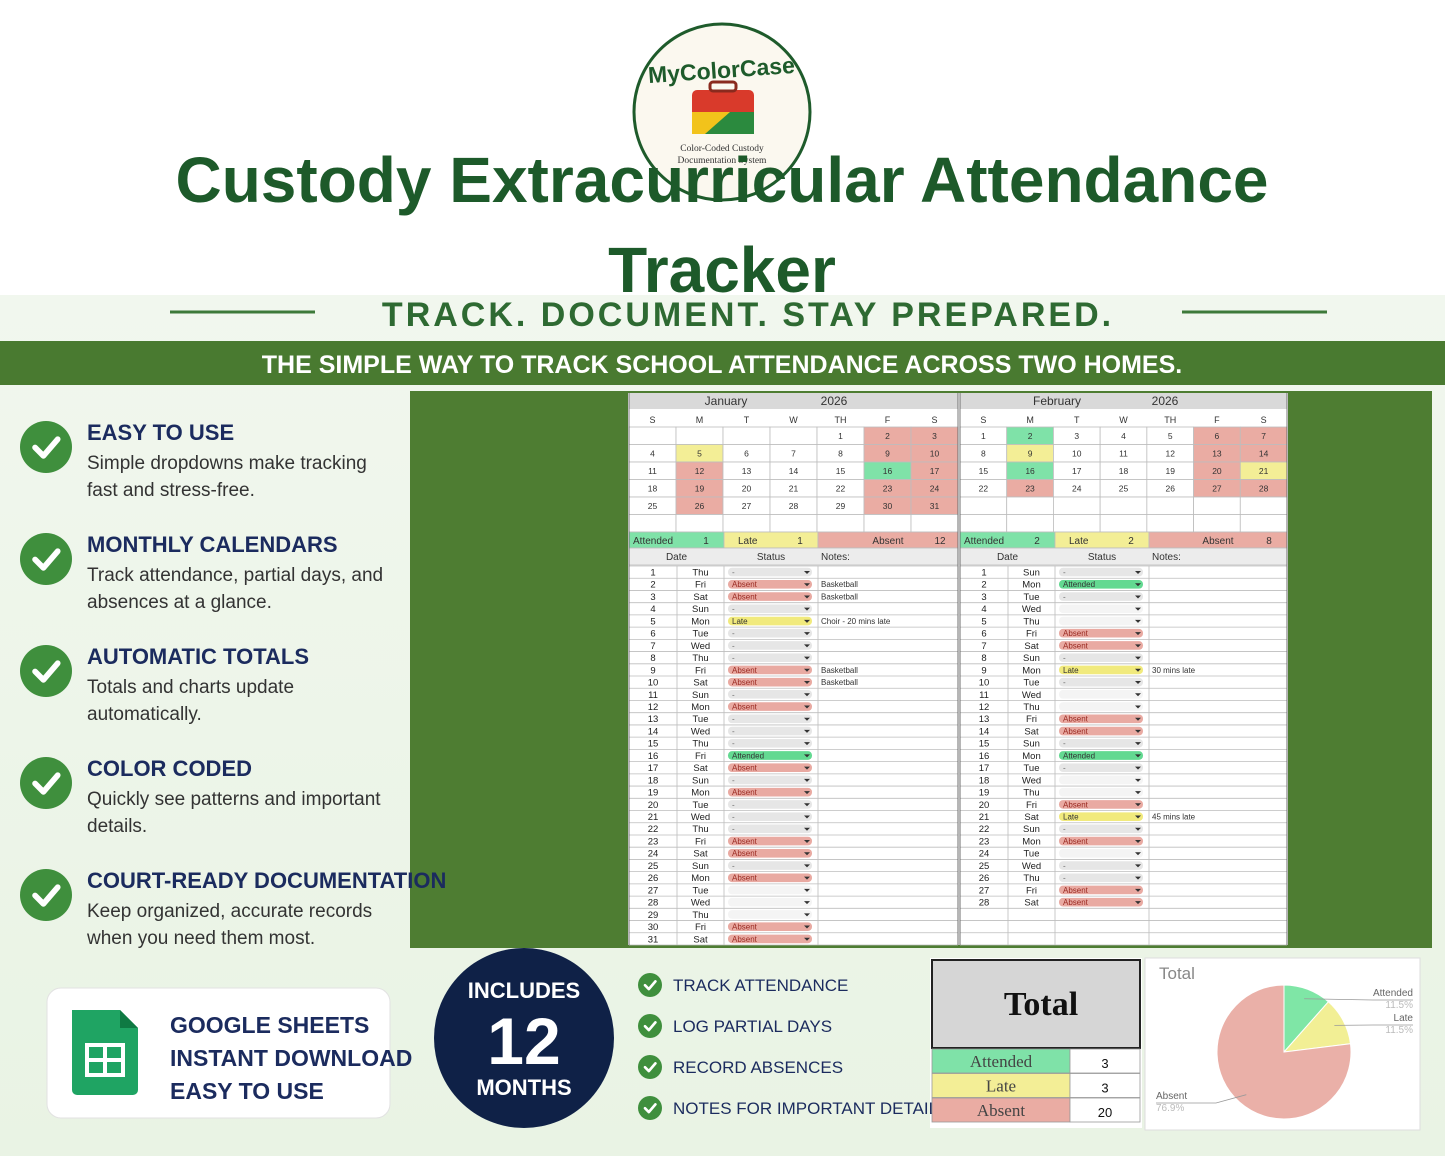  I want to click on feature-heading: COLOR CODED, so click(169, 768).